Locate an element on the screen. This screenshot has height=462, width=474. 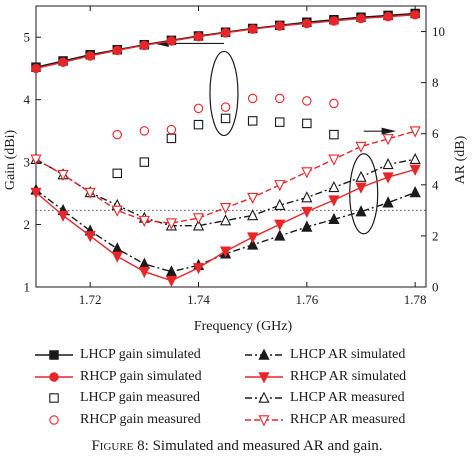
ar-arrow-head is located at coordinates (389, 131).